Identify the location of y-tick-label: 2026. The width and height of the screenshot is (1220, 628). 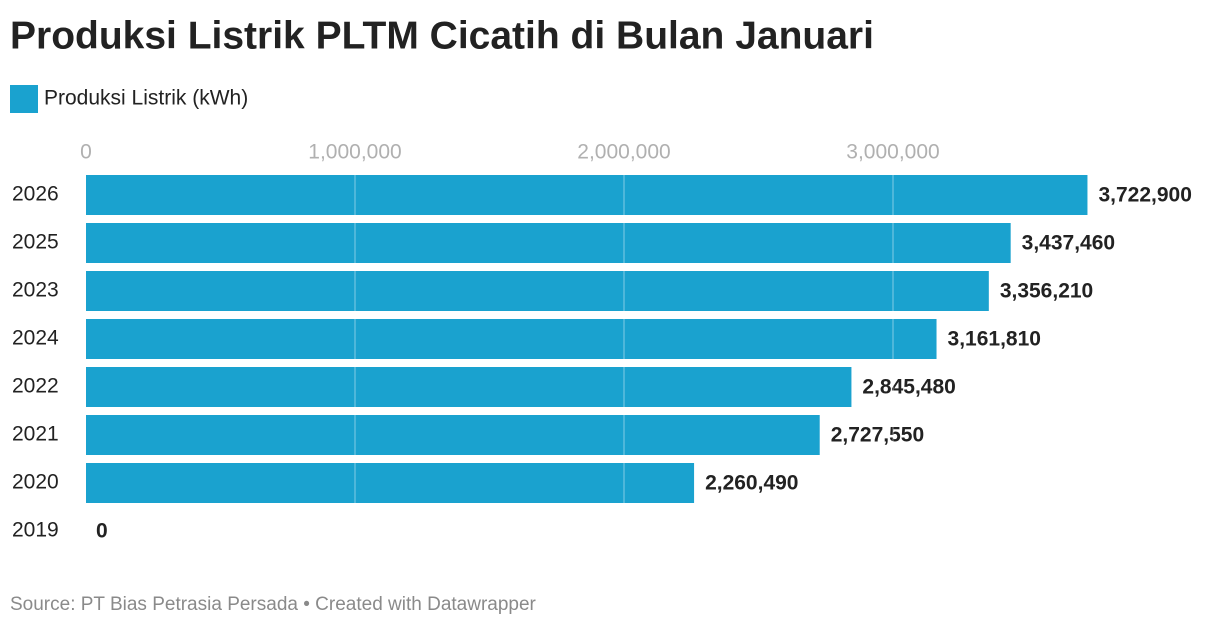
(35, 194).